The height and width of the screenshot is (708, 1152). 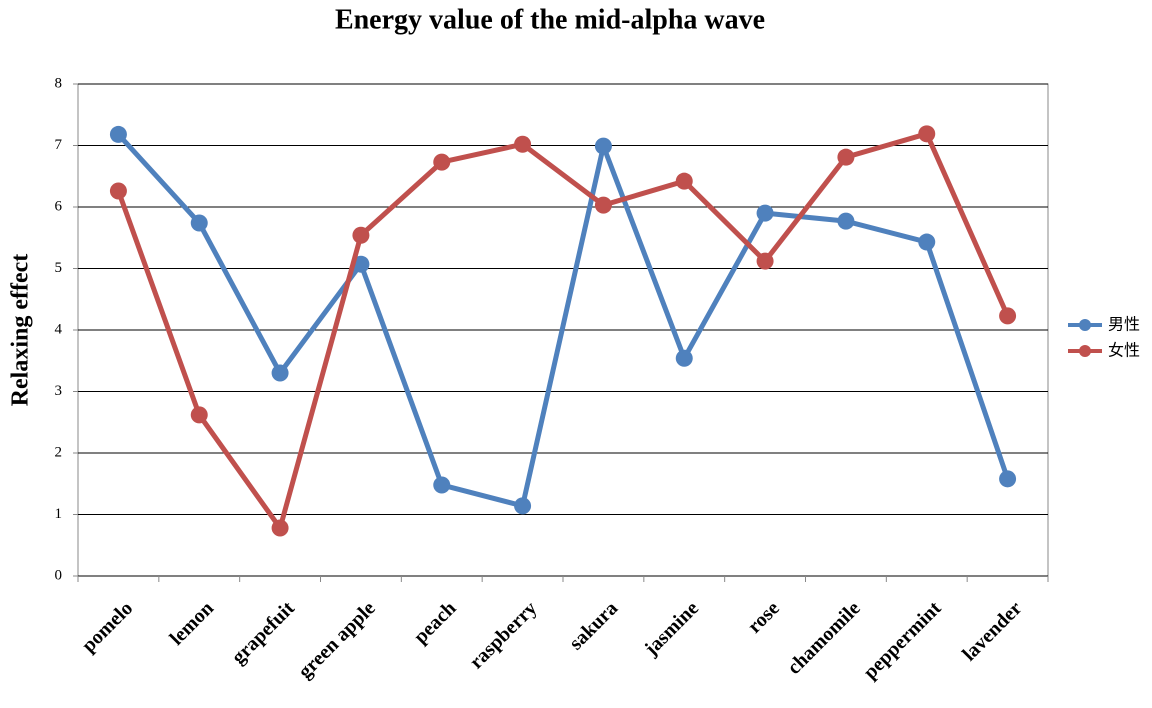 I want to click on y-tick-label: 6, so click(x=59, y=206).